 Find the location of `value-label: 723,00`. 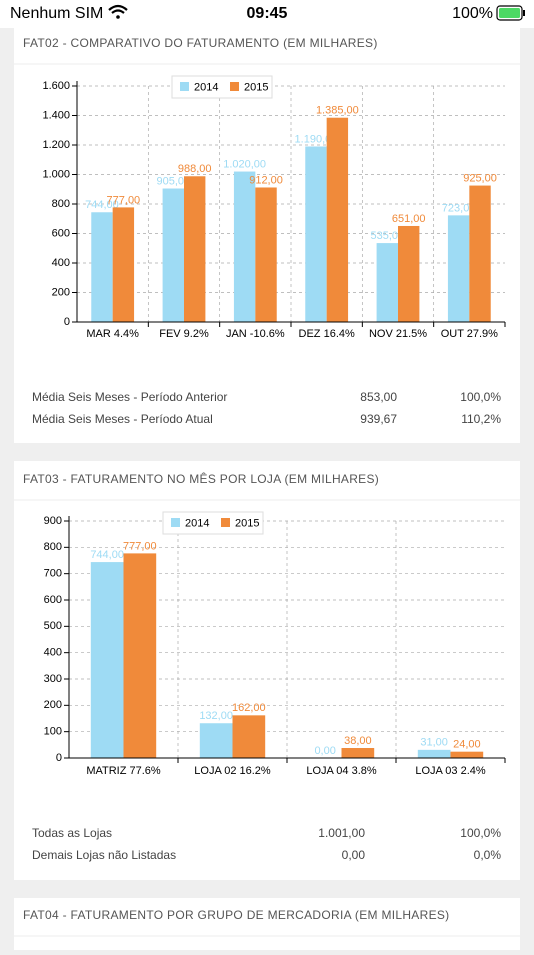

value-label: 723,00 is located at coordinates (459, 208).